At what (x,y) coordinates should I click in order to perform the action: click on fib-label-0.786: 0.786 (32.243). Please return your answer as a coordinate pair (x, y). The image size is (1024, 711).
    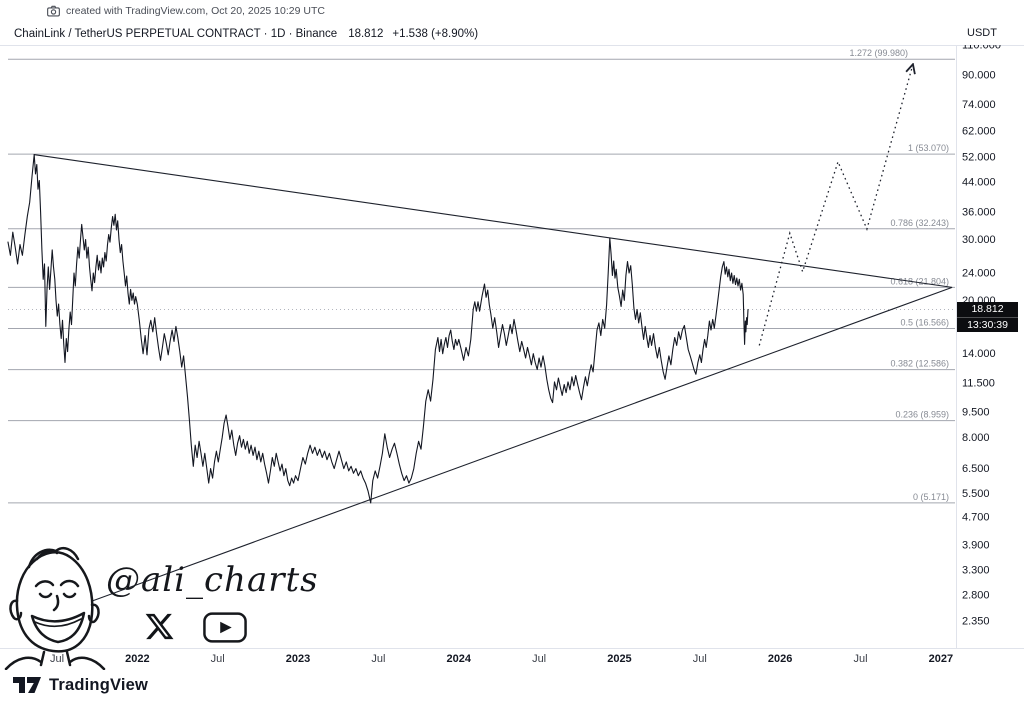
    Looking at the image, I should click on (919, 223).